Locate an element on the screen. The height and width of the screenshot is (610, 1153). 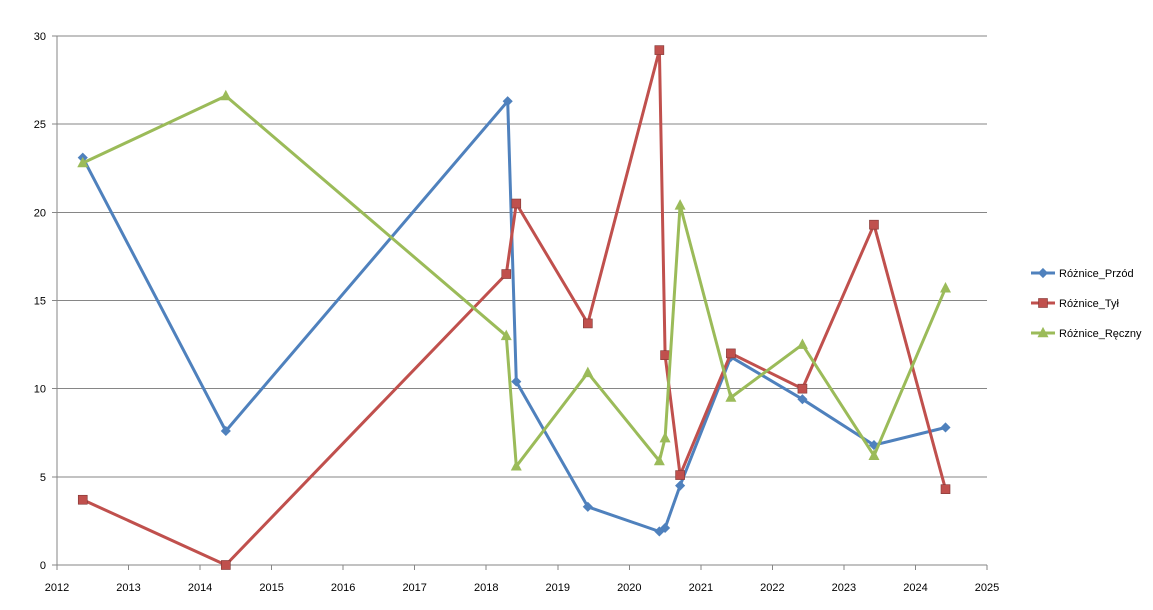
x-tick-label: 2022 is located at coordinates (772, 588).